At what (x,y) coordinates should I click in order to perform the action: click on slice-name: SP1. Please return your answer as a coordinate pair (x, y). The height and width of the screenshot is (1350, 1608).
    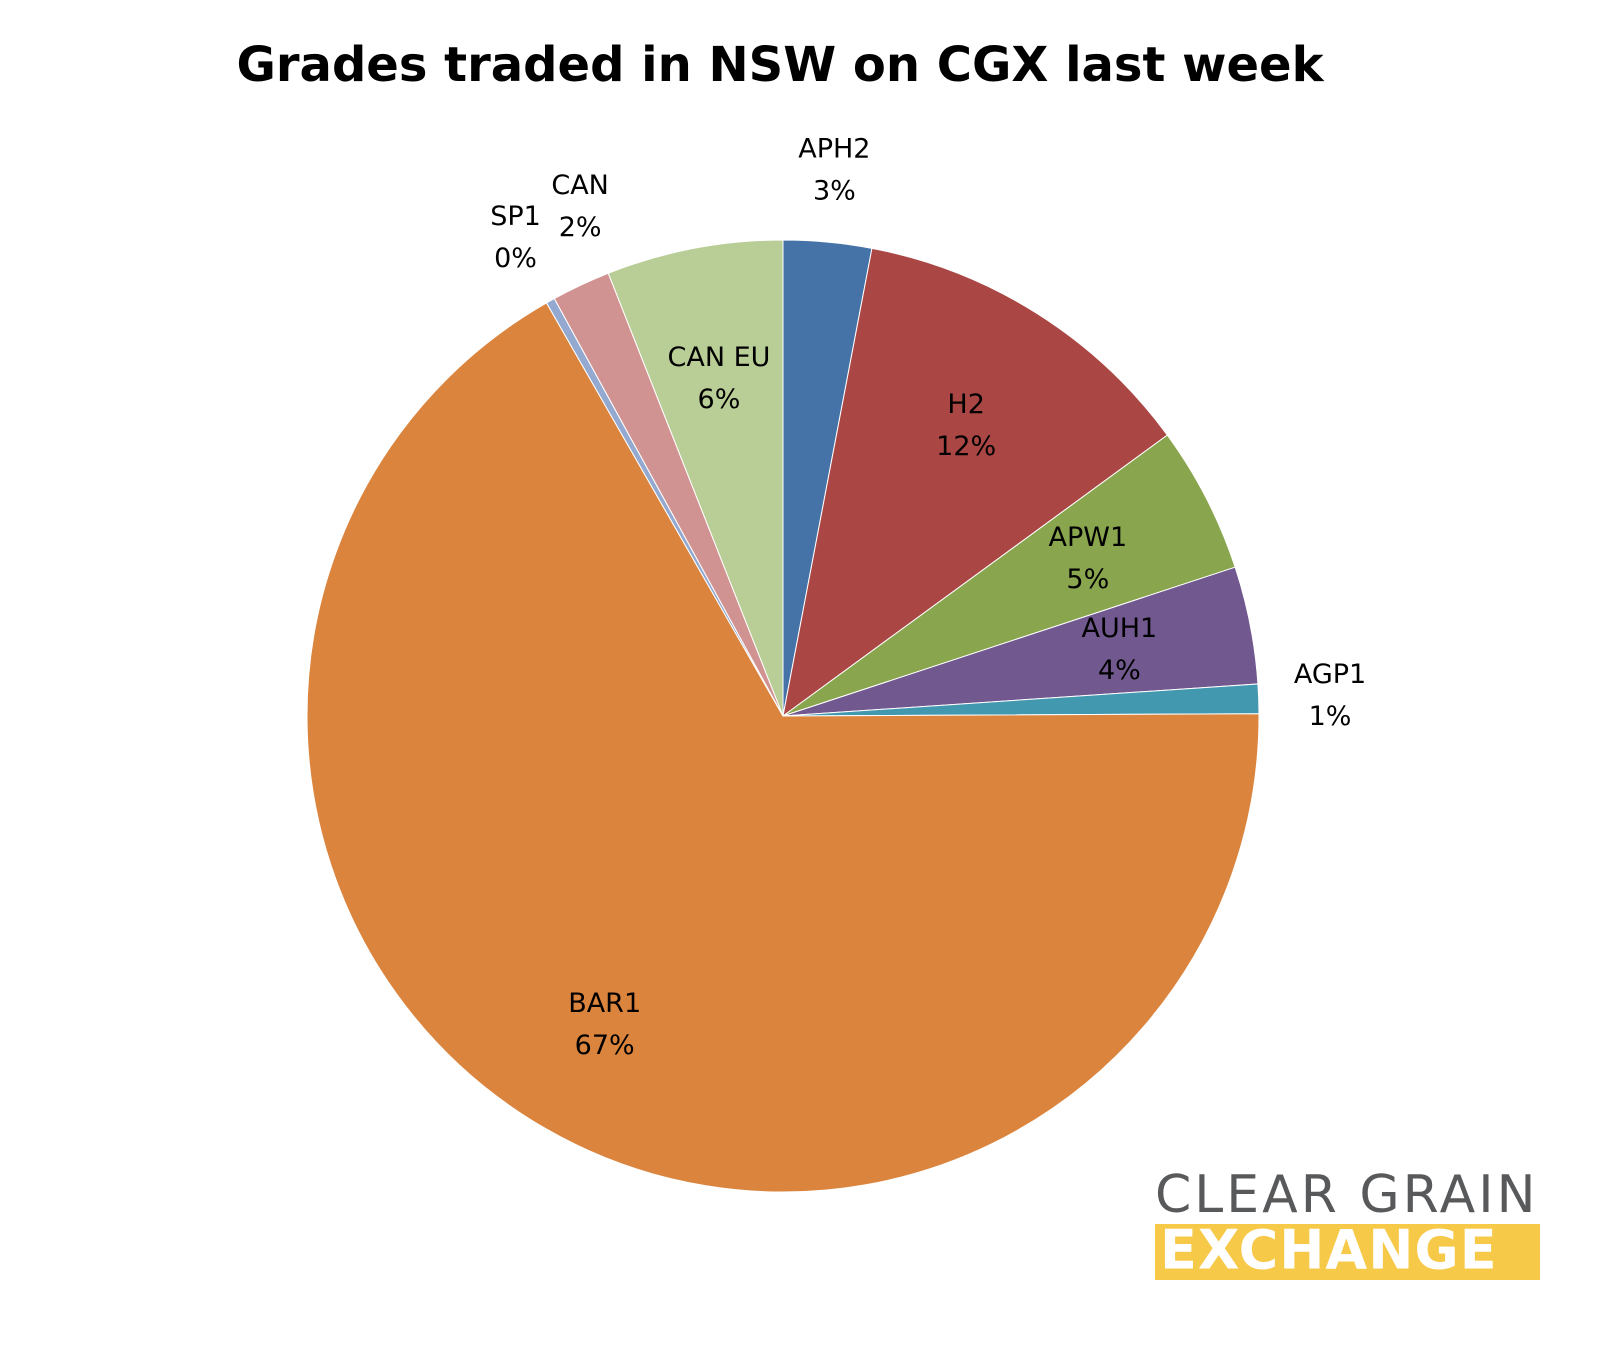
    Looking at the image, I should click on (515, 216).